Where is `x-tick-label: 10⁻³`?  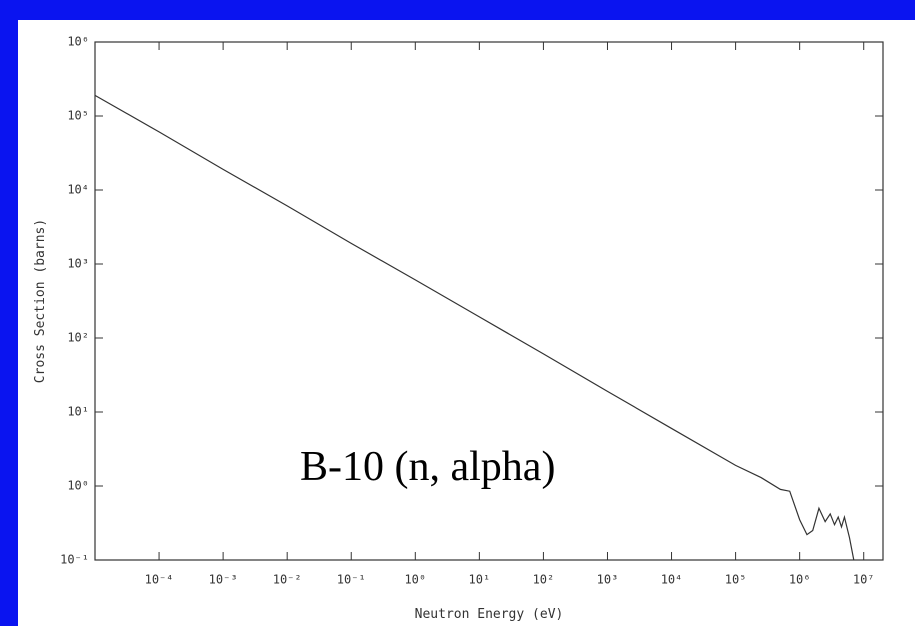
x-tick-label: 10⁻³ is located at coordinates (223, 580).